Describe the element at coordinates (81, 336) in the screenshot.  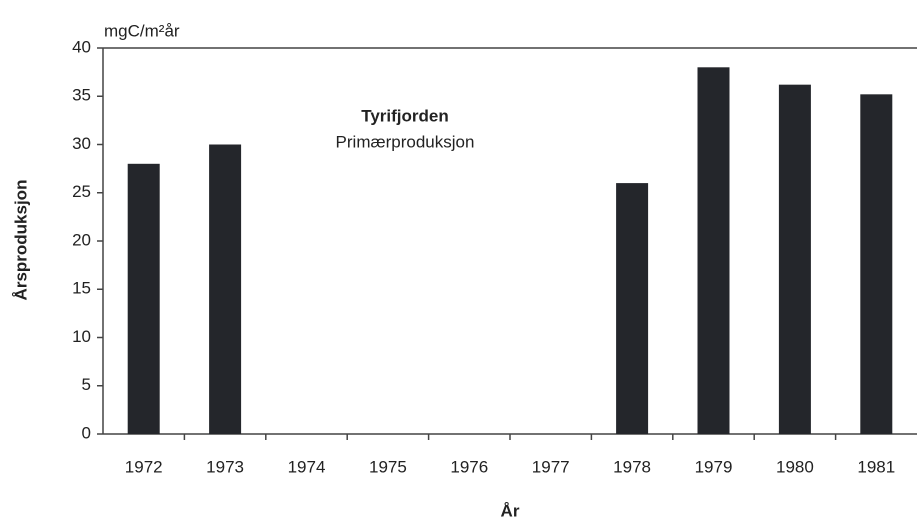
I see `y-tick-label: 10` at that location.